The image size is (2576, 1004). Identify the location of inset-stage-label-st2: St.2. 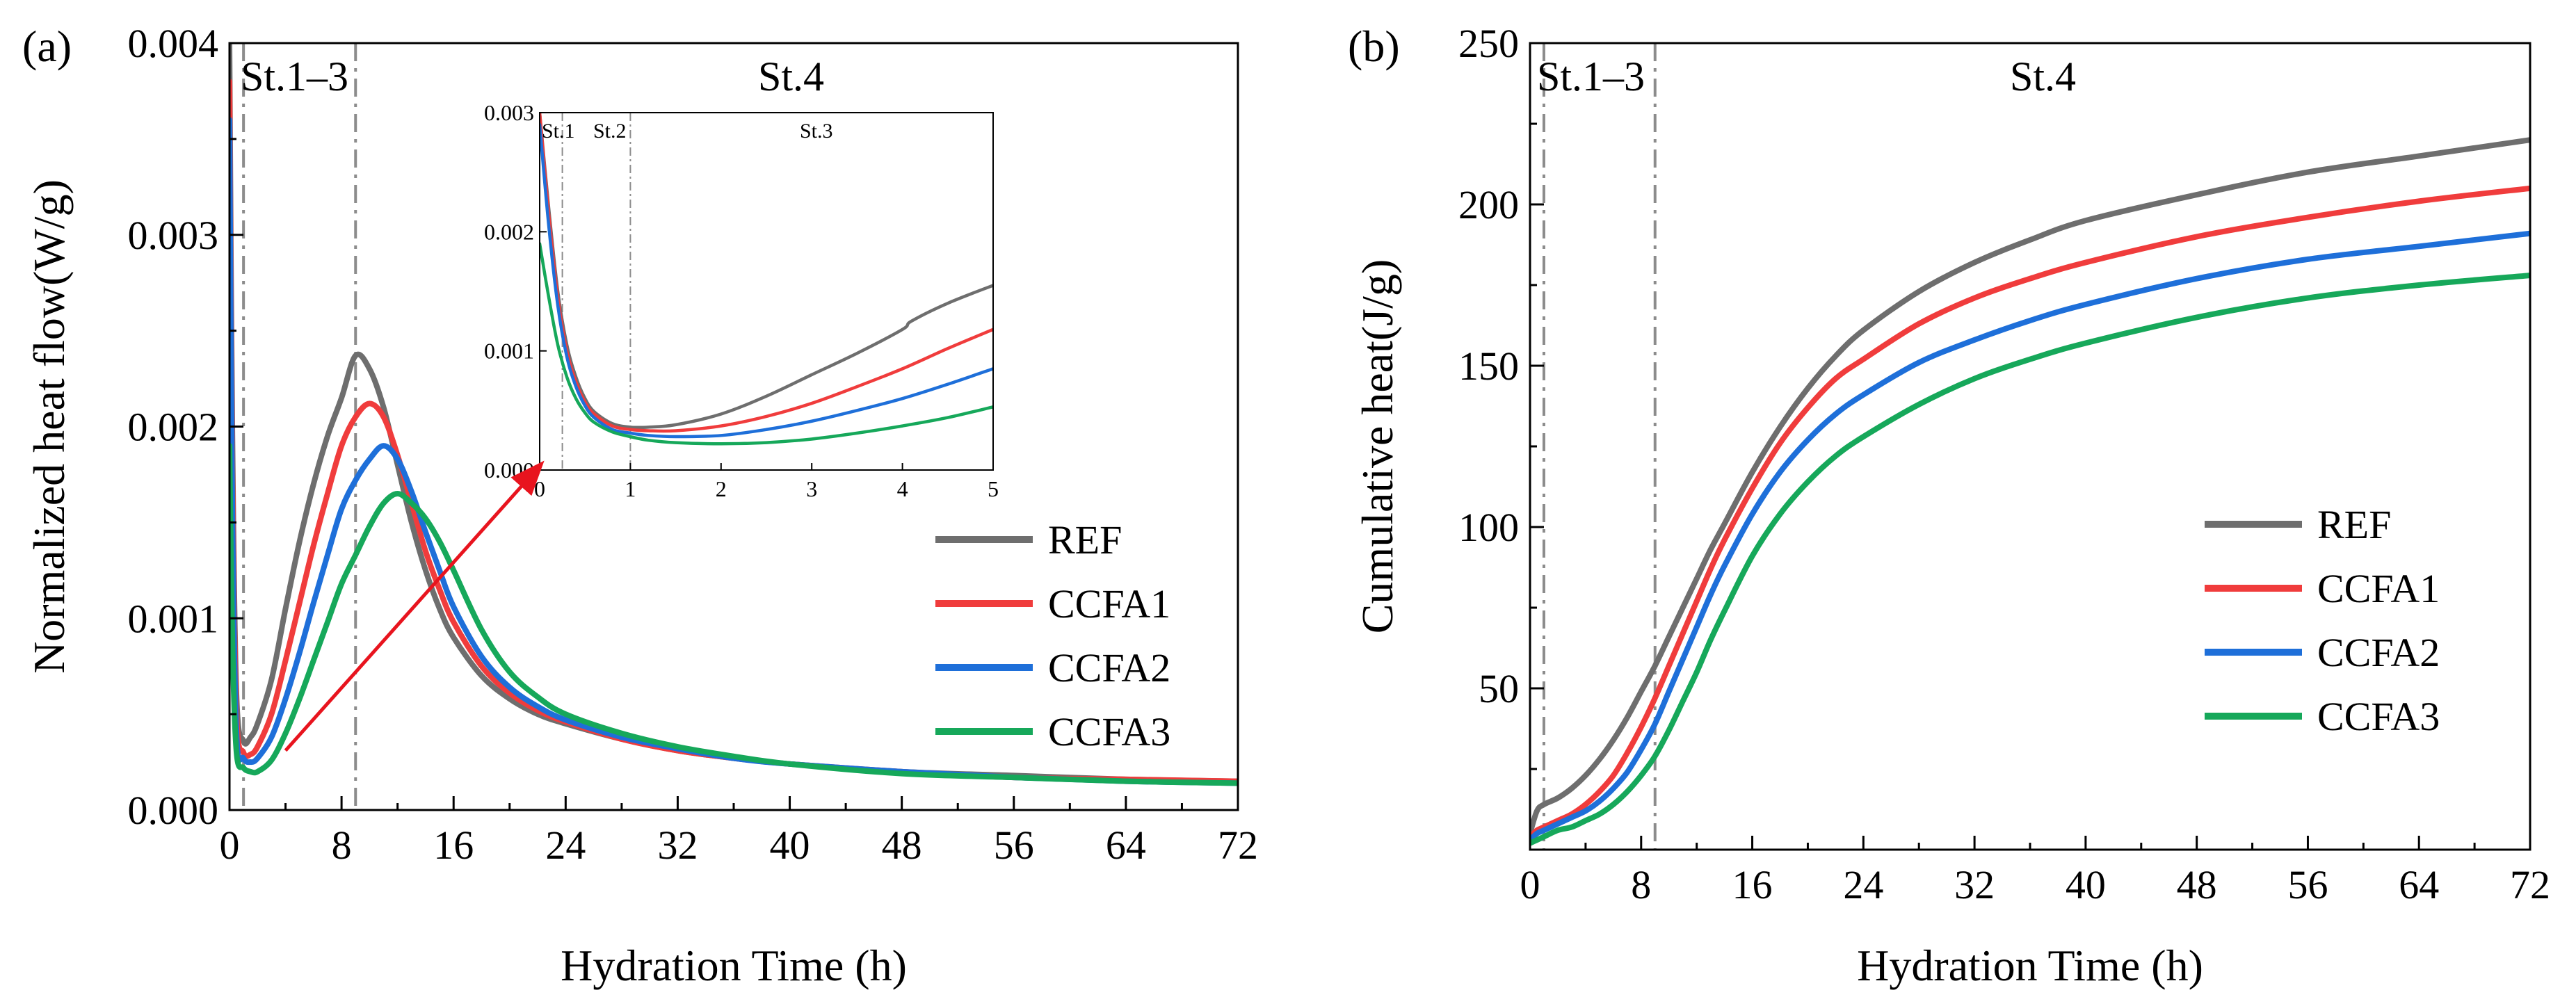
(610, 131).